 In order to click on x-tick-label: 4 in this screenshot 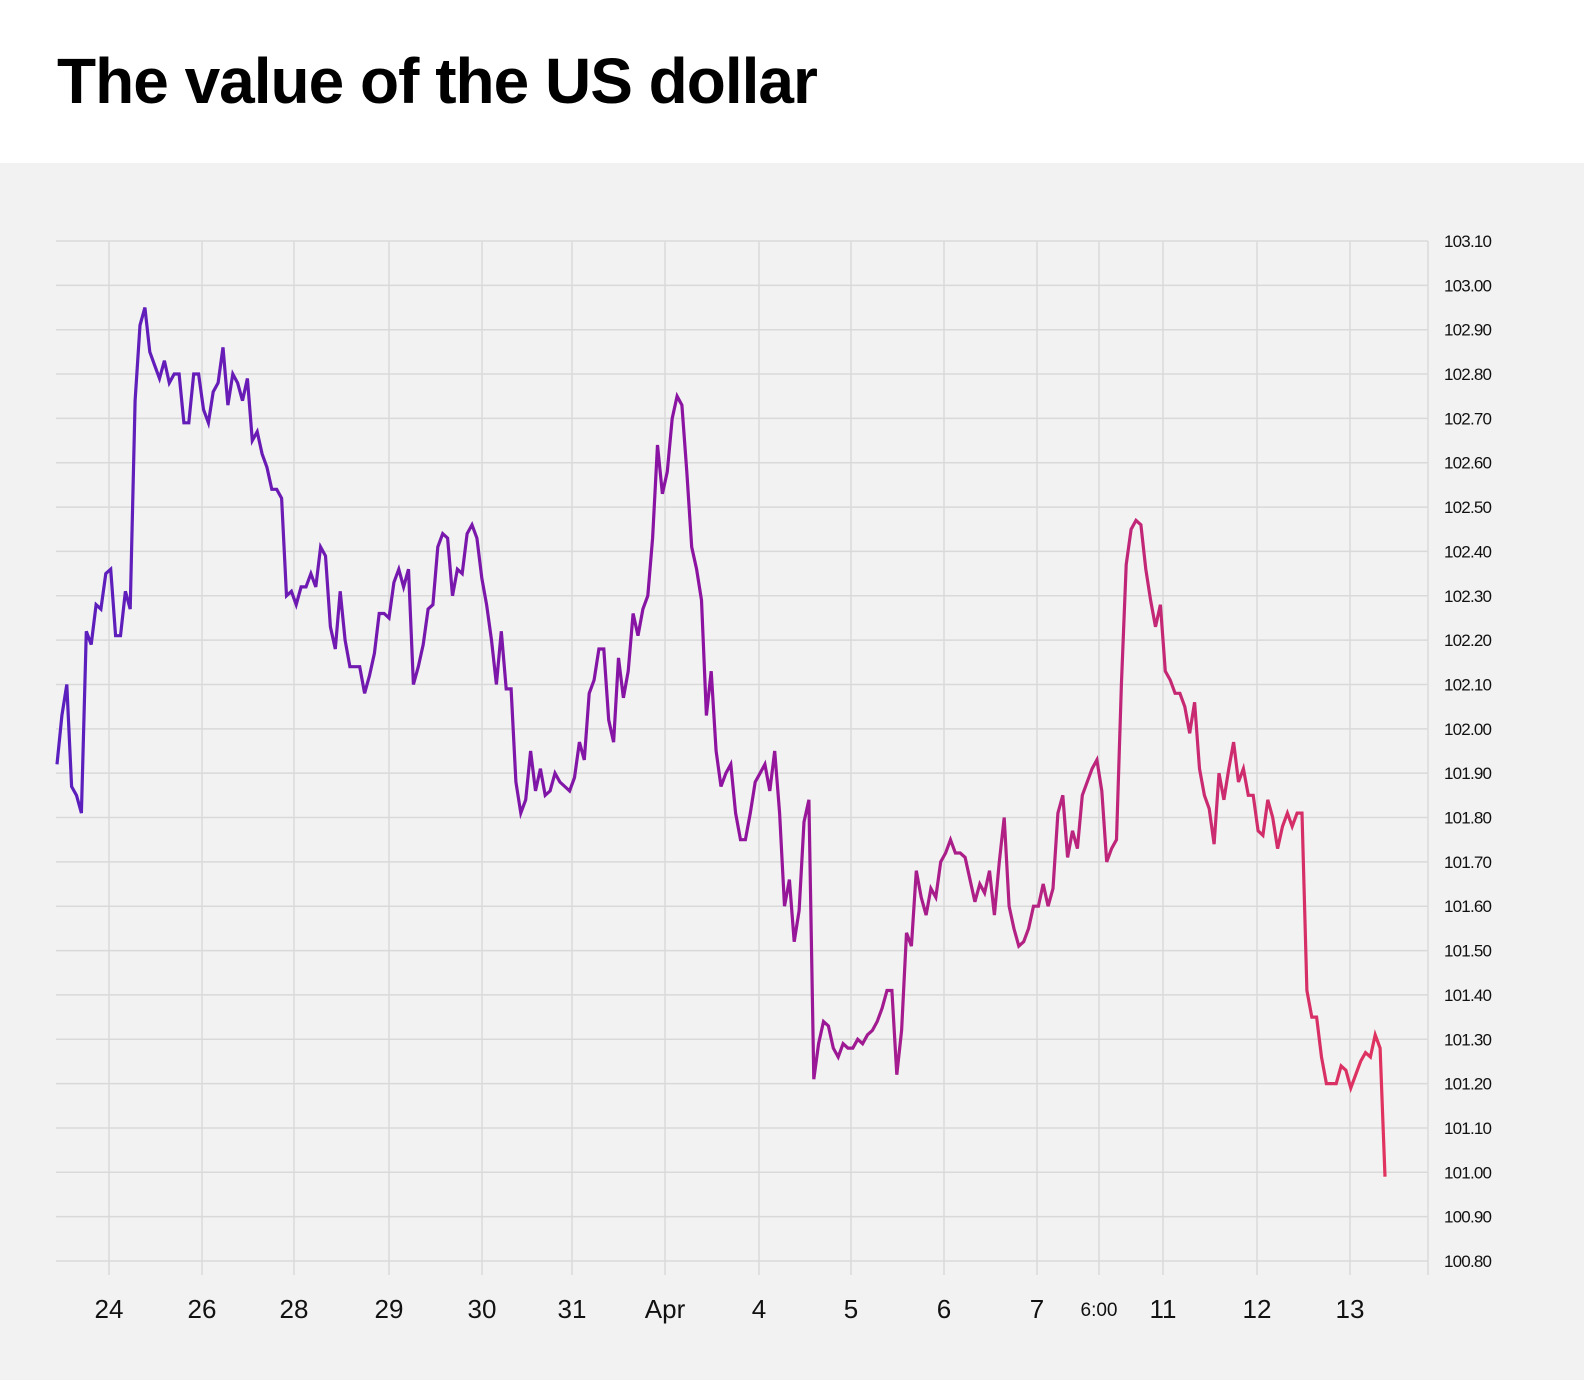, I will do `click(759, 1309)`.